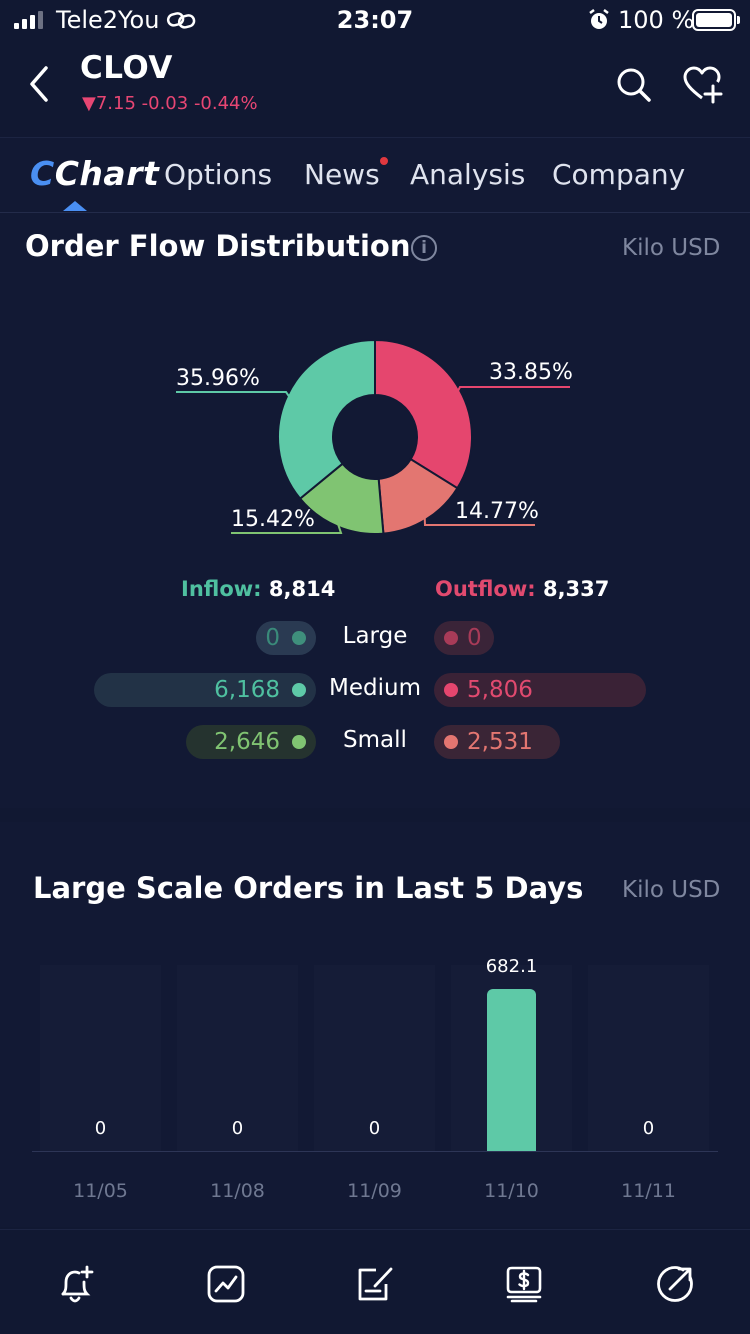 The height and width of the screenshot is (1334, 750). I want to click on donut-slice-label: 35.96%, so click(218, 378).